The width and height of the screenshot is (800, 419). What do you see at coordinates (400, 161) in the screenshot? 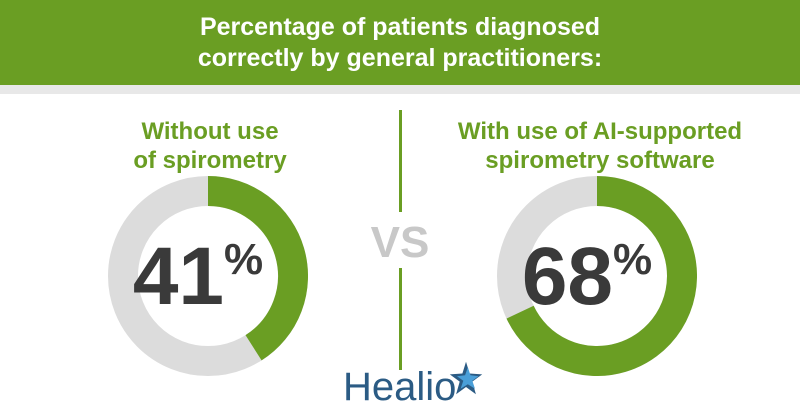
I see `center-divider-top` at bounding box center [400, 161].